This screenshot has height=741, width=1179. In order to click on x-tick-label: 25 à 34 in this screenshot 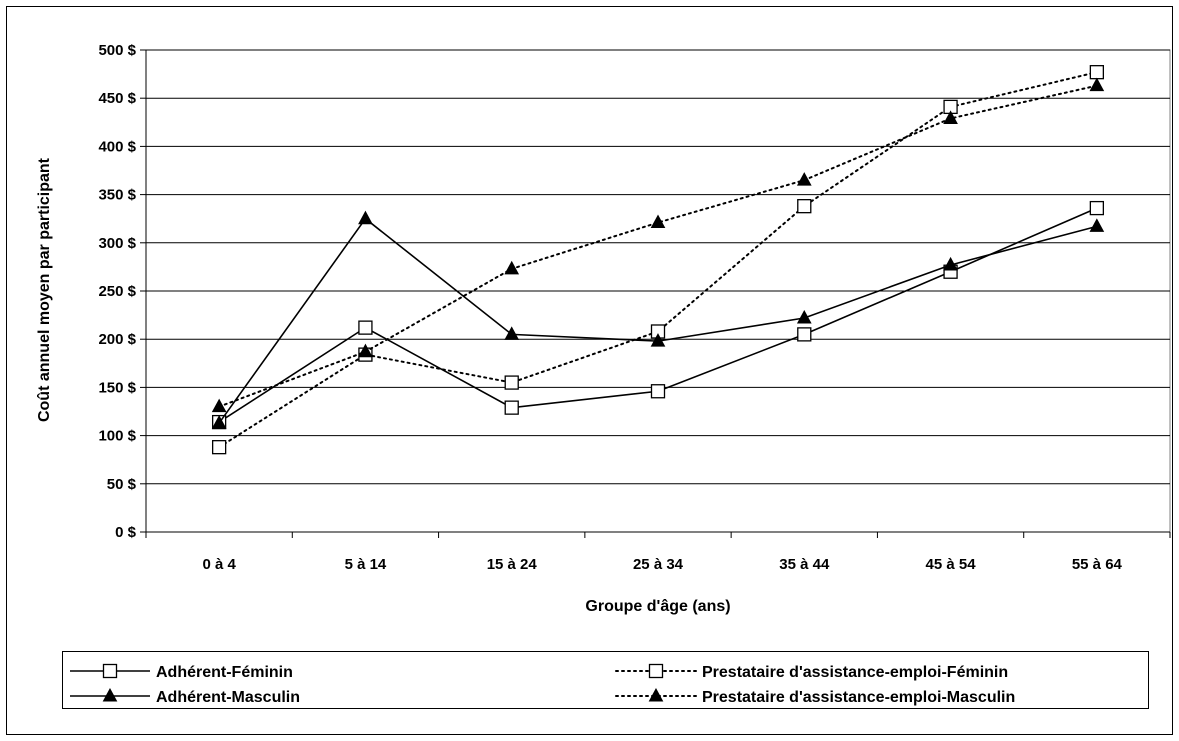, I will do `click(658, 564)`.